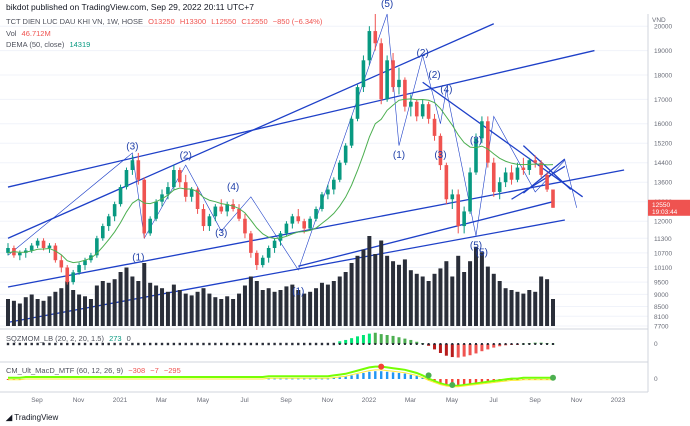 This screenshot has height=426, width=690. Describe the element at coordinates (280, 345) in the screenshot. I see `squeeze-panel` at that location.